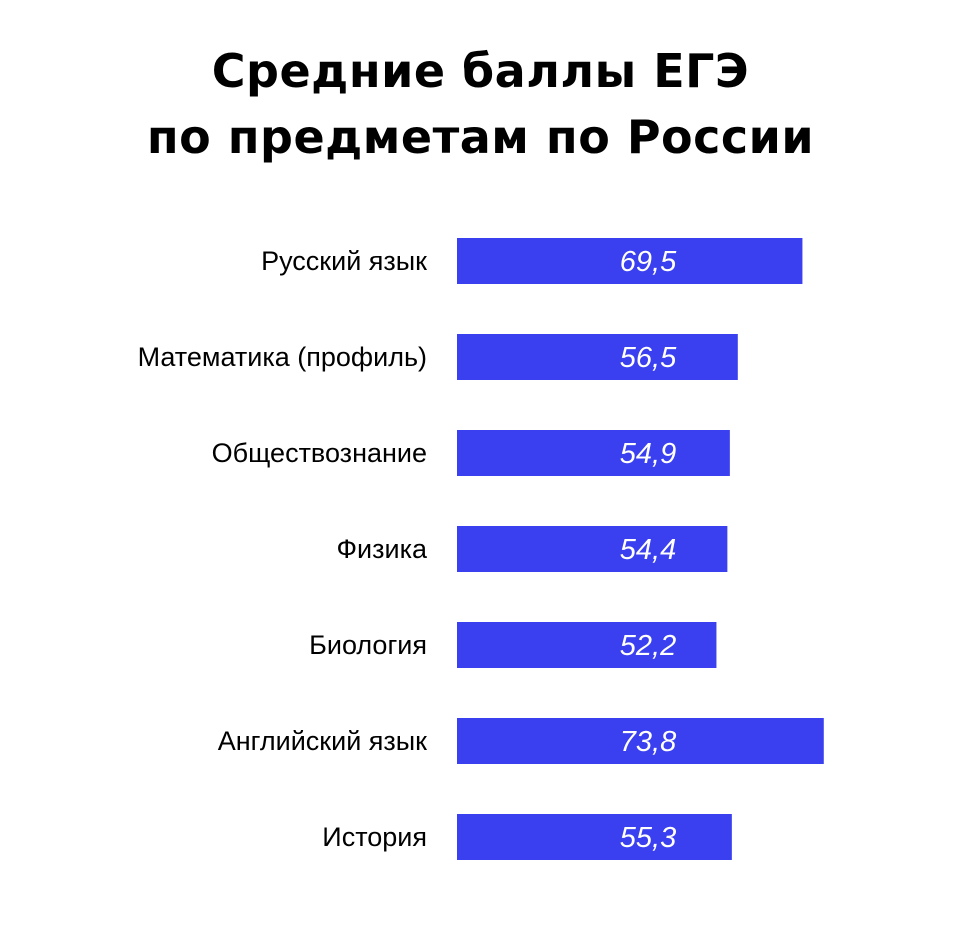 This screenshot has height=948, width=961. Describe the element at coordinates (648, 550) in the screenshot. I see `value-label: 54,4` at that location.